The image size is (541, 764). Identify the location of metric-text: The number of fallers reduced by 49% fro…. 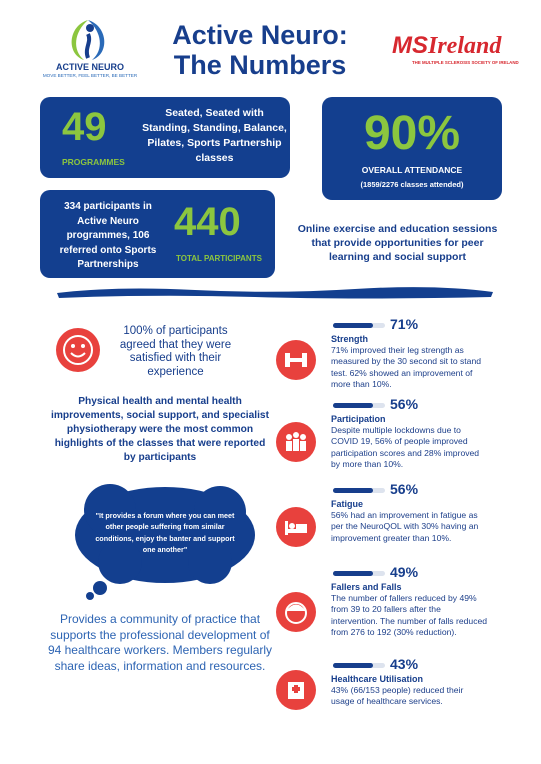
(409, 615).